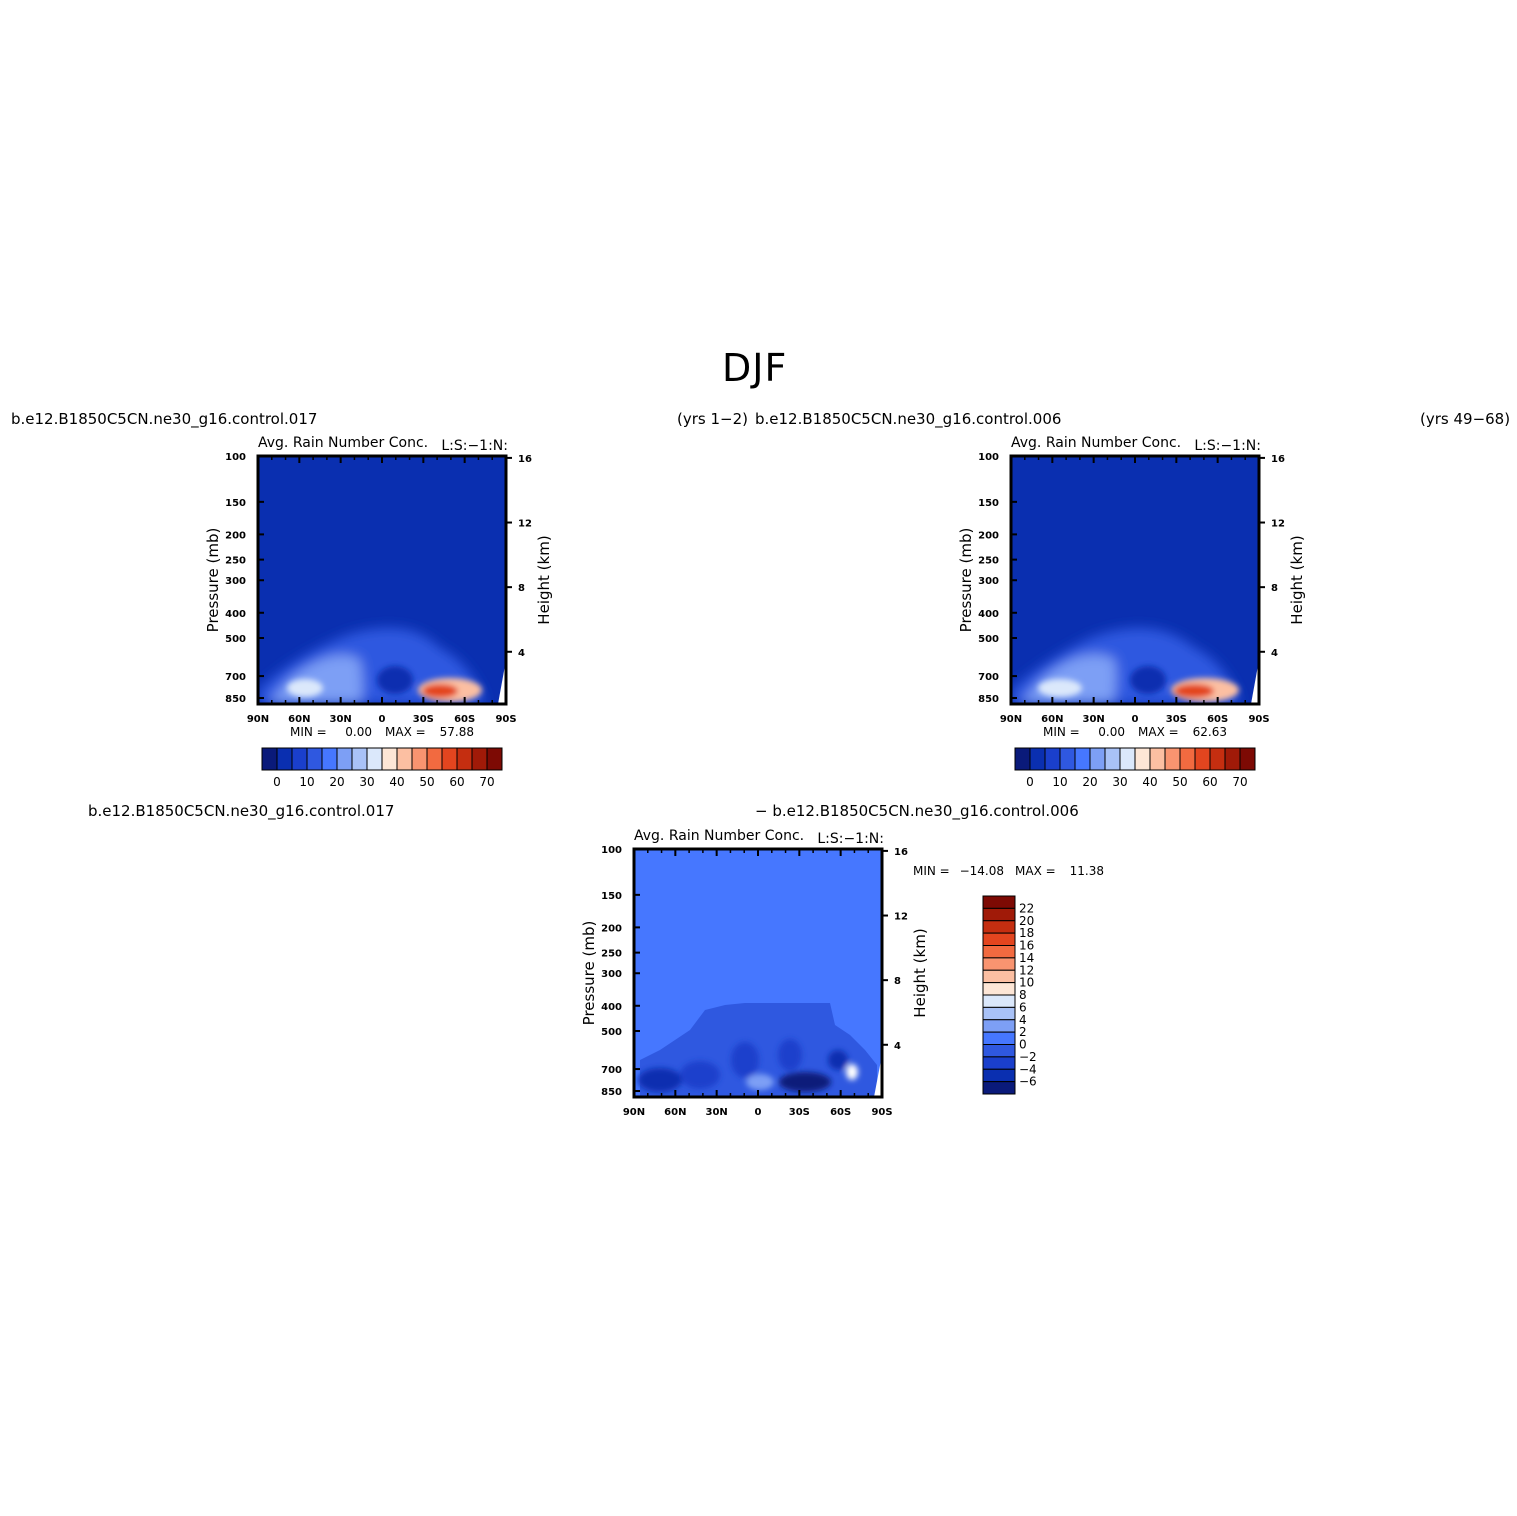  I want to click on panel-3-y-tick-label: 850, so click(611, 1092).